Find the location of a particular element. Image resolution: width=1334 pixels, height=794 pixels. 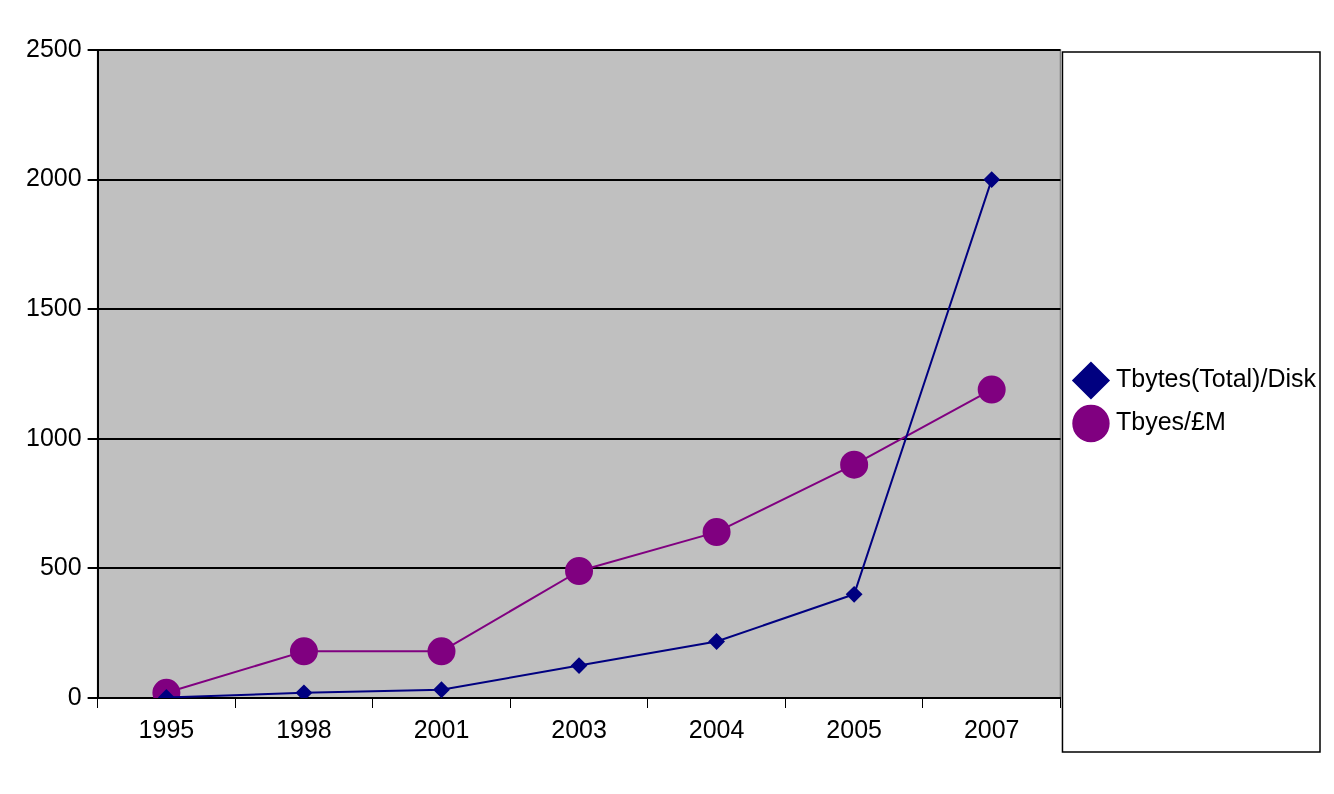

legend-label: Tbyes/£M is located at coordinates (1170, 421).